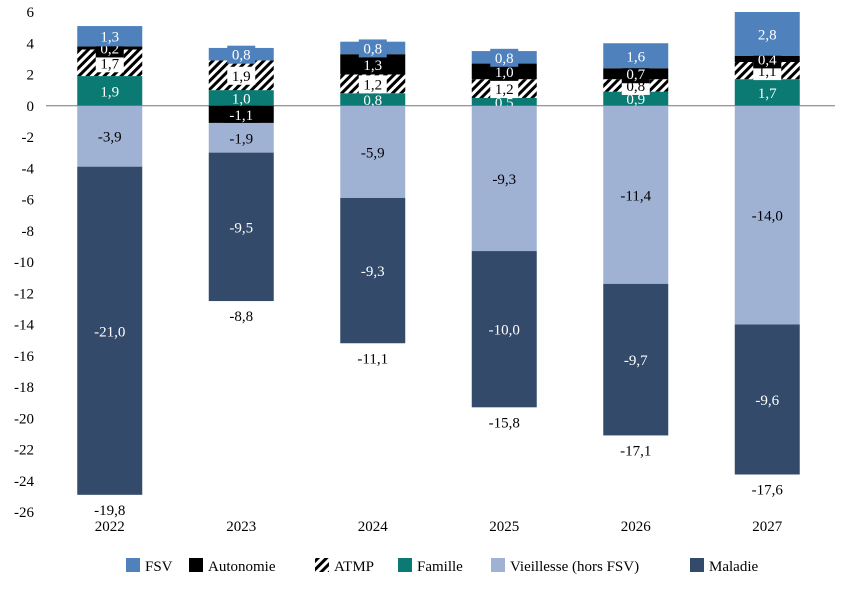 The width and height of the screenshot is (845, 590). I want to click on data-label: 0,7, so click(635, 75).